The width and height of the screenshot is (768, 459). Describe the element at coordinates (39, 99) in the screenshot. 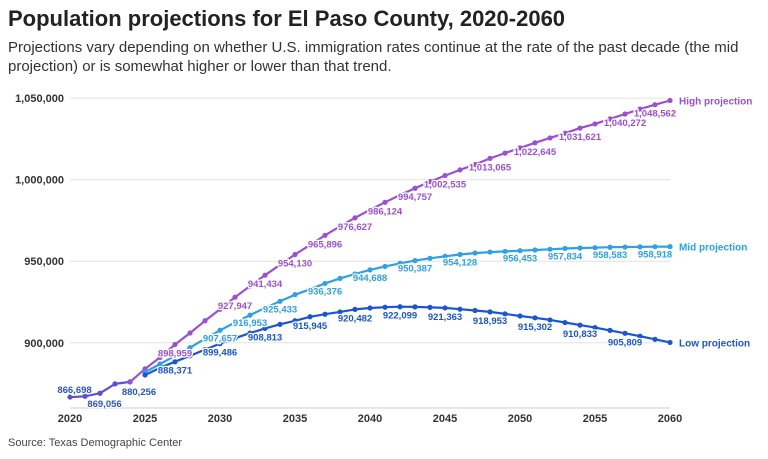

I see `y-tick-label: 1,050,000` at that location.